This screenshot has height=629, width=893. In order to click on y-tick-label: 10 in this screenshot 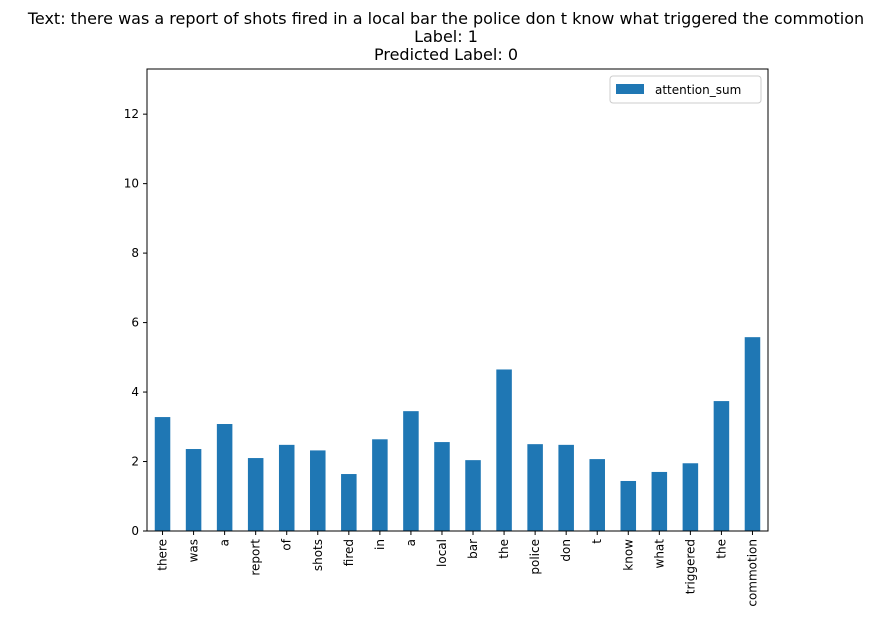, I will do `click(131, 184)`.